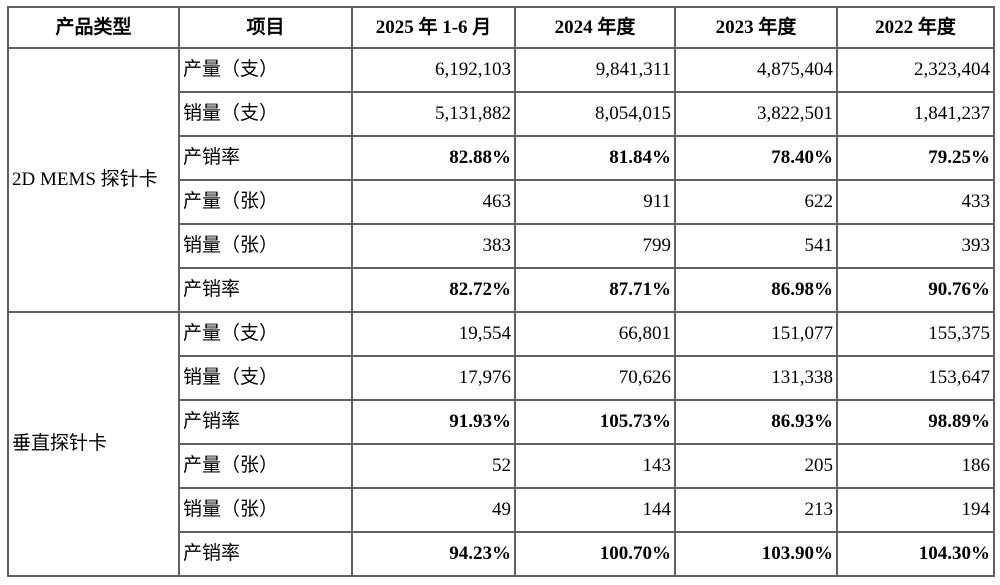  I want to click on table-row: 销量（张） 383 799 541 393, so click(501, 246).